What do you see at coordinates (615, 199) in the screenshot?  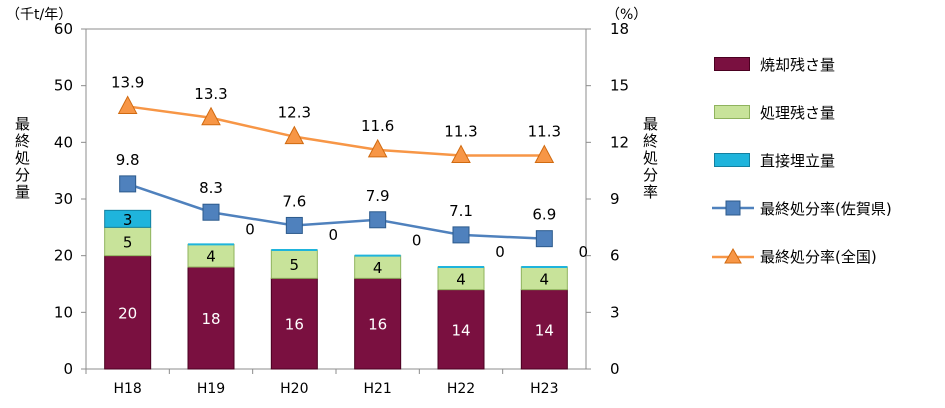 I see `right-tick-label: 9` at bounding box center [615, 199].